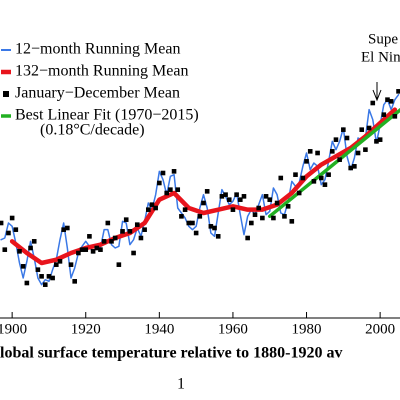 The image size is (400, 400). Describe the element at coordinates (181, 384) in the screenshot. I see `page-number: 1` at that location.